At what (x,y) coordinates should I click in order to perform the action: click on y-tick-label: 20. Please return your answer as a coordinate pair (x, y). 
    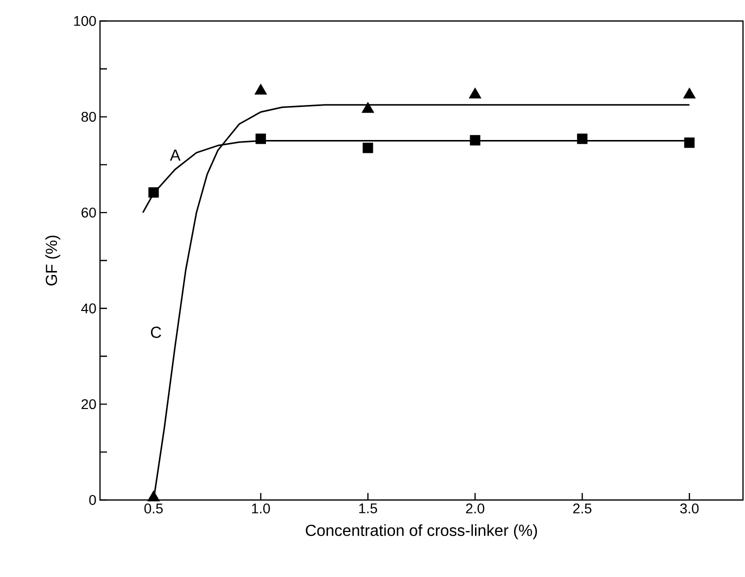
    Looking at the image, I should click on (89, 404).